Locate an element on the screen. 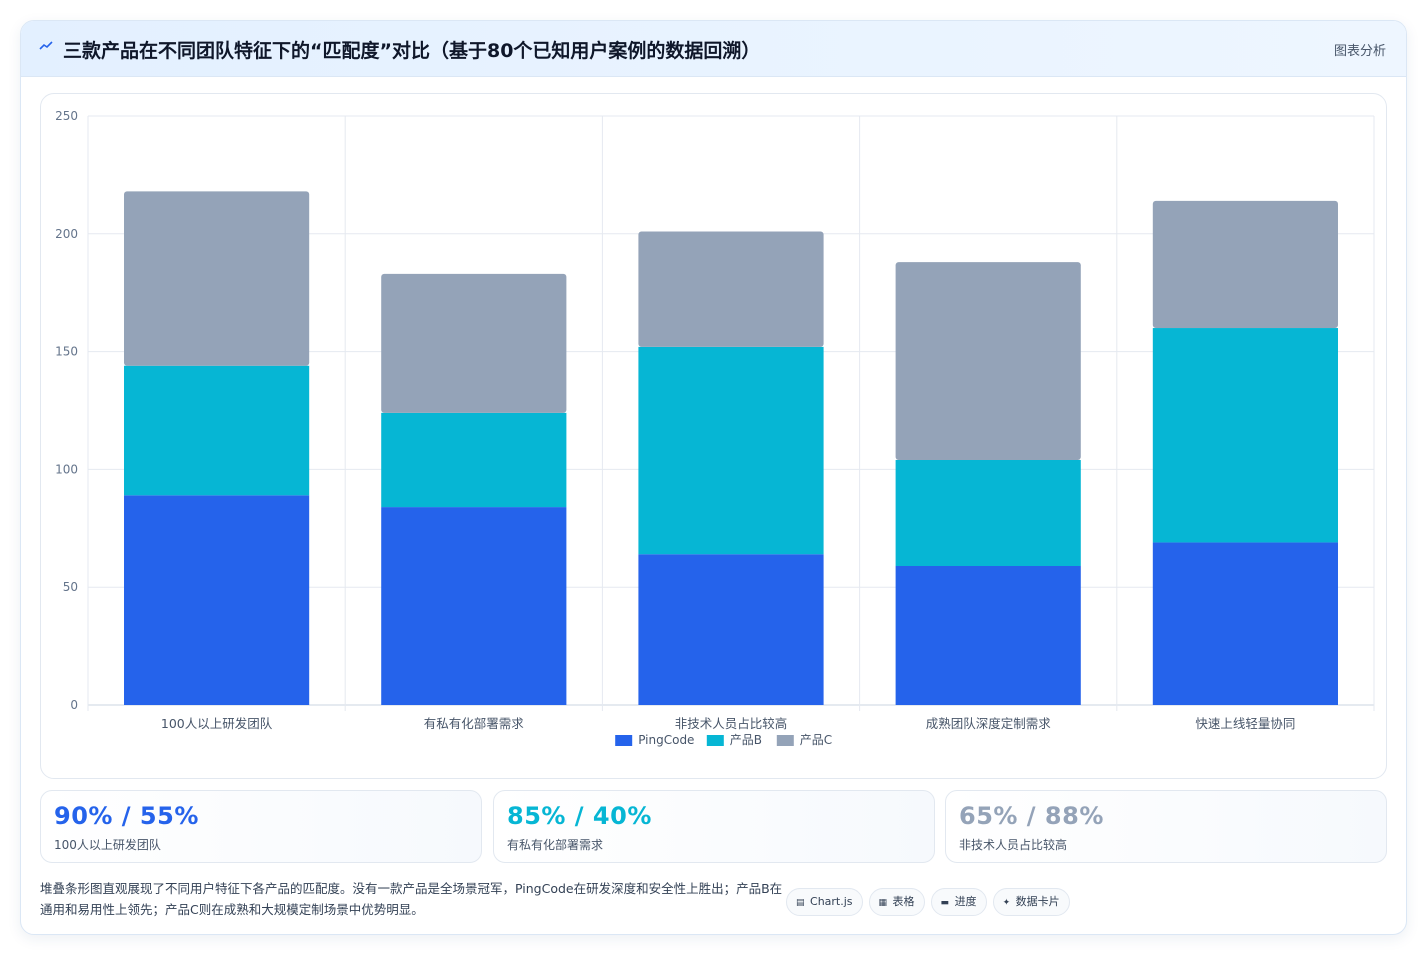  sparkle-icon: ✦ is located at coordinates (1006, 903).